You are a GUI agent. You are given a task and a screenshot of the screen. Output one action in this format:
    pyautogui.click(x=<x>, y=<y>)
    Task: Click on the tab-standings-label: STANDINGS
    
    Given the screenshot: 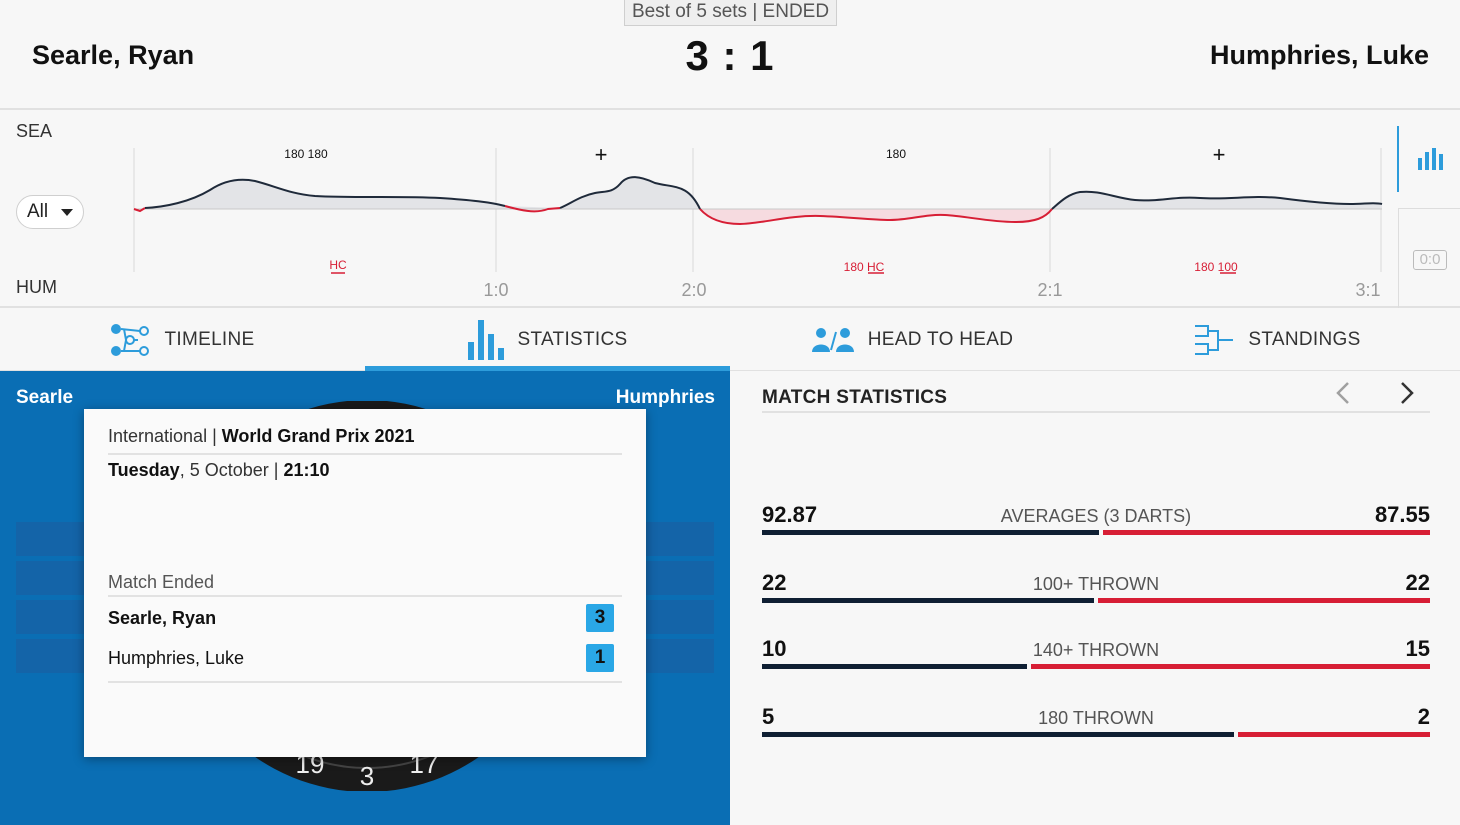 What is the action you would take?
    pyautogui.click(x=1304, y=339)
    